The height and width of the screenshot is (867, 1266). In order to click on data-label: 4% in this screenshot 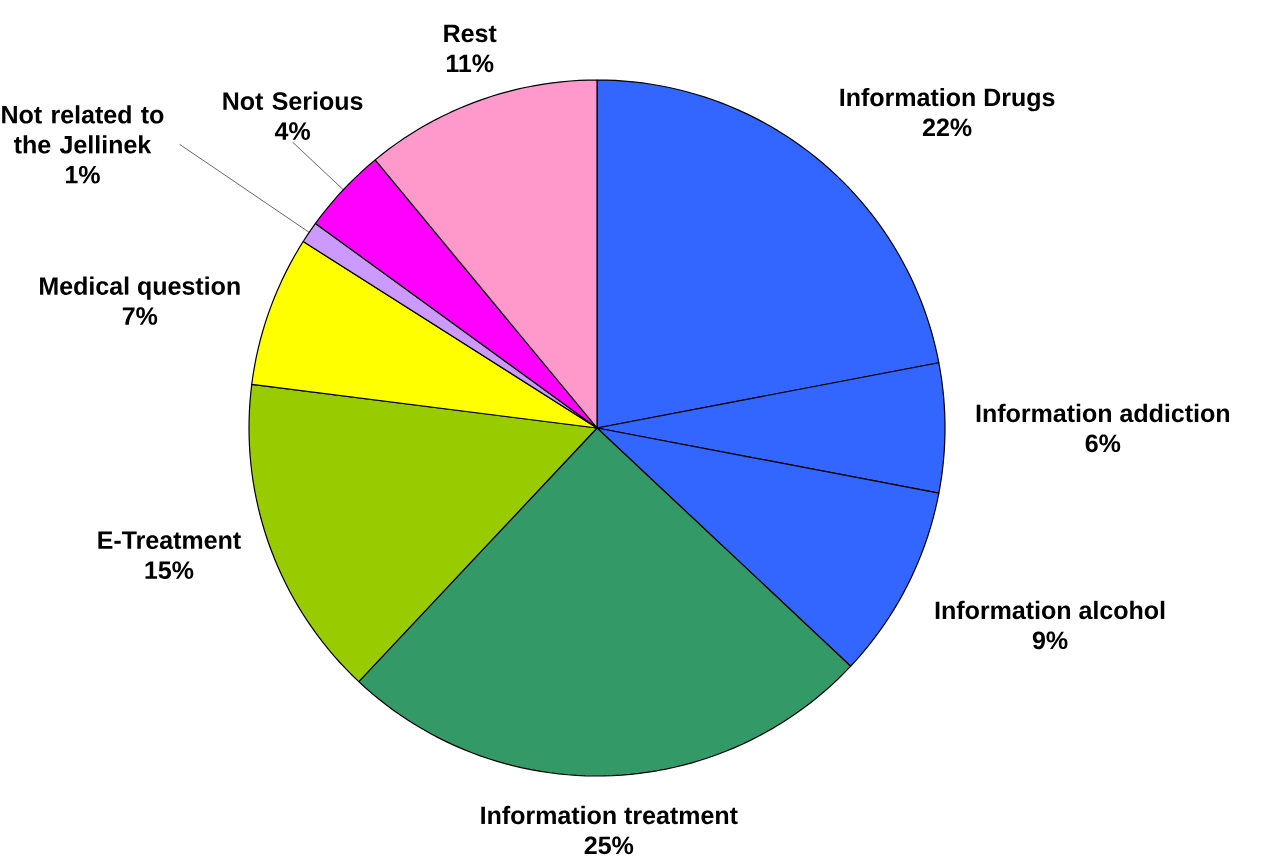, I will do `click(292, 131)`.